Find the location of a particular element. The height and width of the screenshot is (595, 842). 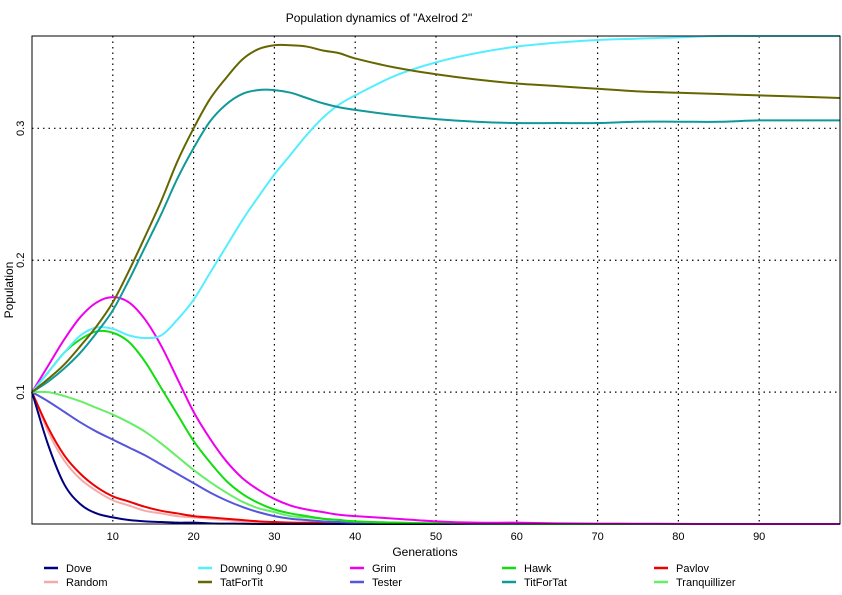

x-tick-label: 50 is located at coordinates (436, 537).